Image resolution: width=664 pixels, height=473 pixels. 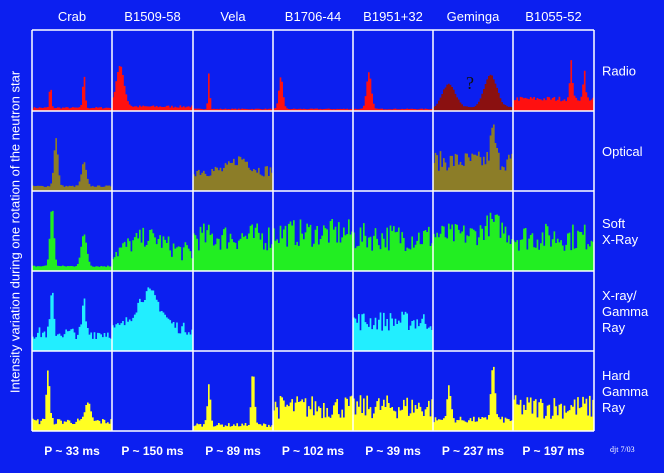 What do you see at coordinates (233, 451) in the screenshot?
I see `period: P ~ 89 ms` at bounding box center [233, 451].